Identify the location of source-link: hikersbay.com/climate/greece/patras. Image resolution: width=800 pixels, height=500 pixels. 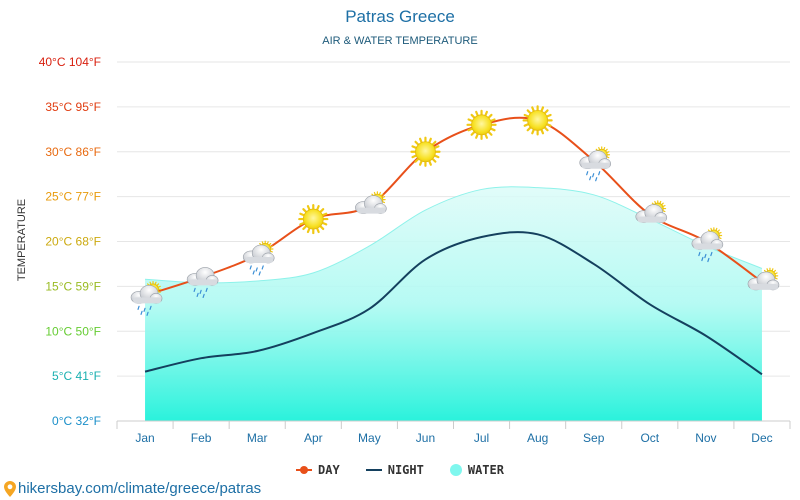
(132, 488).